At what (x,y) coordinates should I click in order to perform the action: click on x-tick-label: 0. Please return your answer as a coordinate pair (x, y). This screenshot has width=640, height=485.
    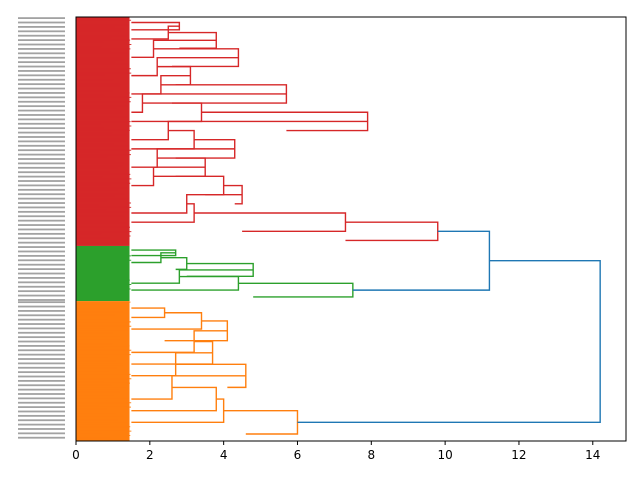
    Looking at the image, I should click on (76, 455).